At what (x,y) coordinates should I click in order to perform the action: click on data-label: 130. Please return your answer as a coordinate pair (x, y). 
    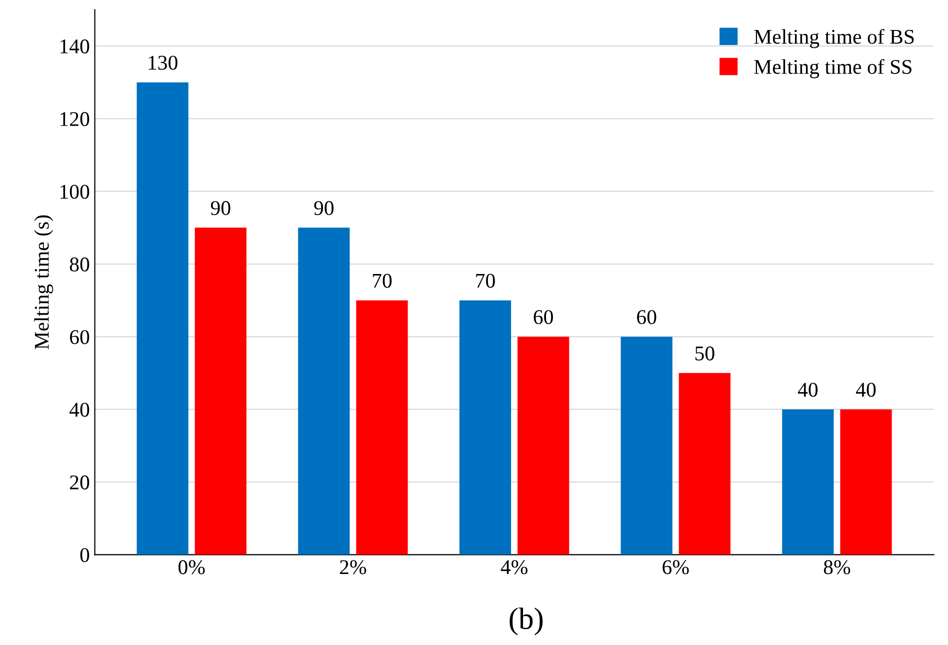
    Looking at the image, I should click on (163, 63).